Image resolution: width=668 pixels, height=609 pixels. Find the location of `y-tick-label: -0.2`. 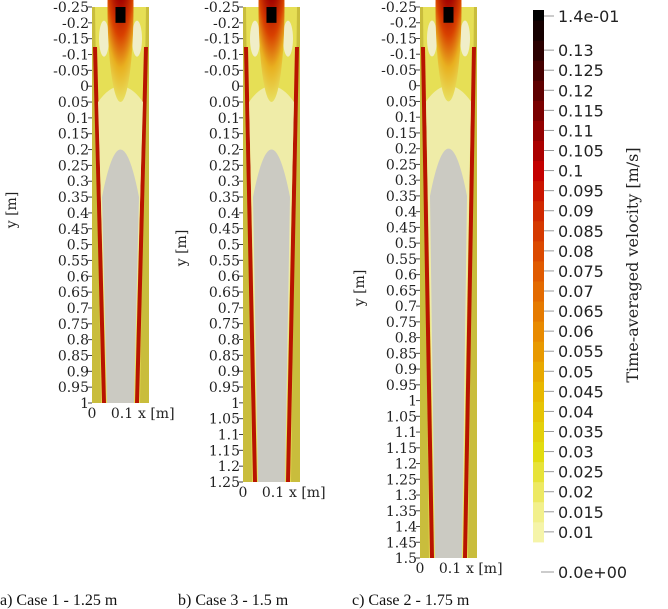

y-tick-label: -0.2 is located at coordinates (75, 24).